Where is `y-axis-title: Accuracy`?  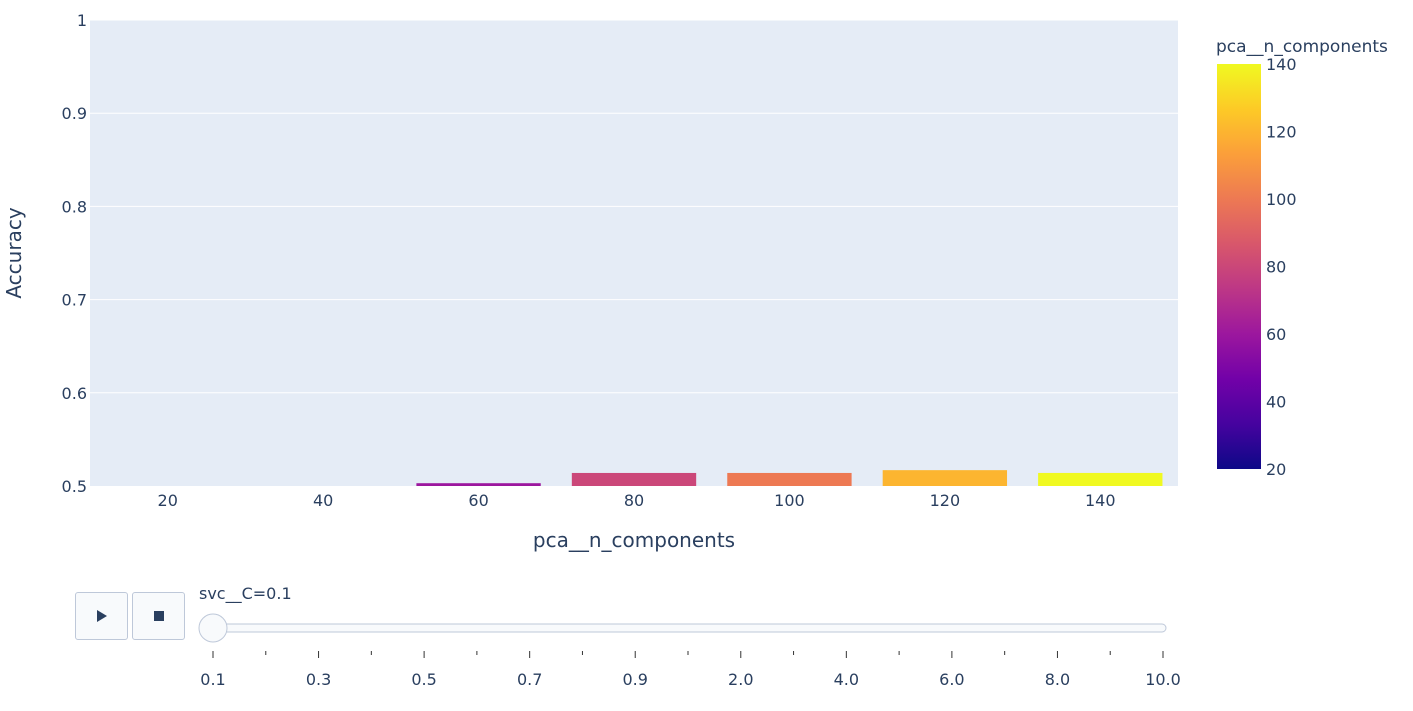
y-axis-title: Accuracy is located at coordinates (14, 252).